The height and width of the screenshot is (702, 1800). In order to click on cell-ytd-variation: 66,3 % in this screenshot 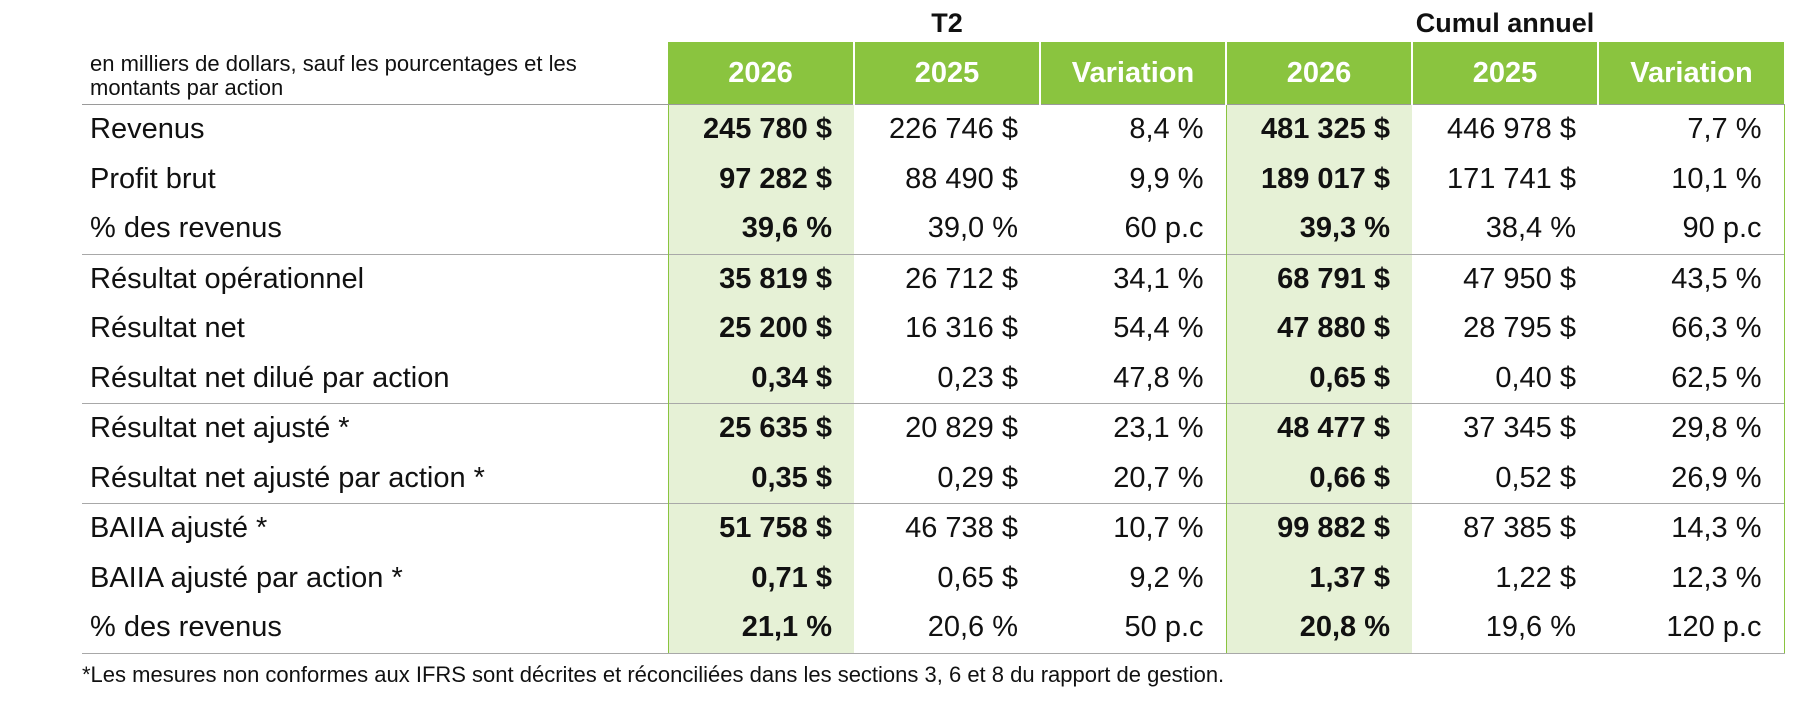, I will do `click(1691, 329)`.